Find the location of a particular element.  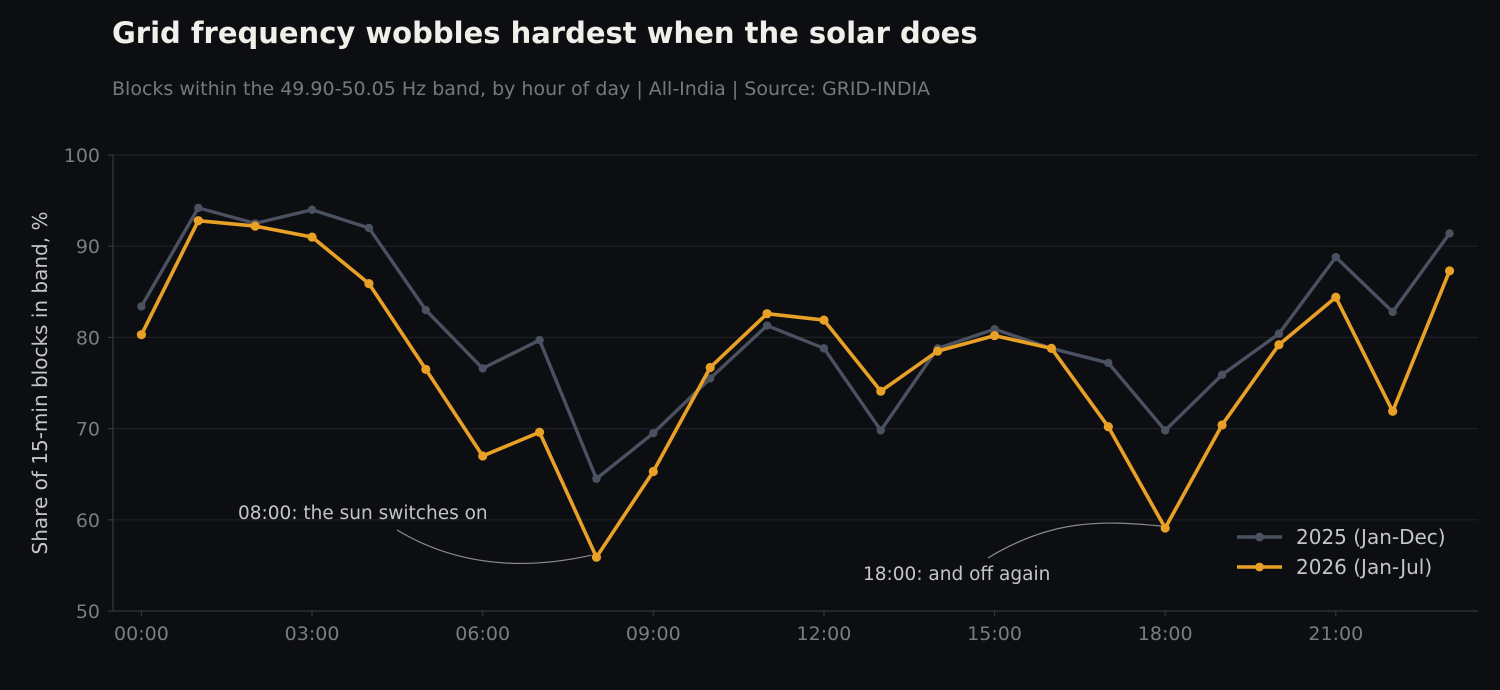

annotation-label: 08:00: the sun switches on is located at coordinates (363, 513).